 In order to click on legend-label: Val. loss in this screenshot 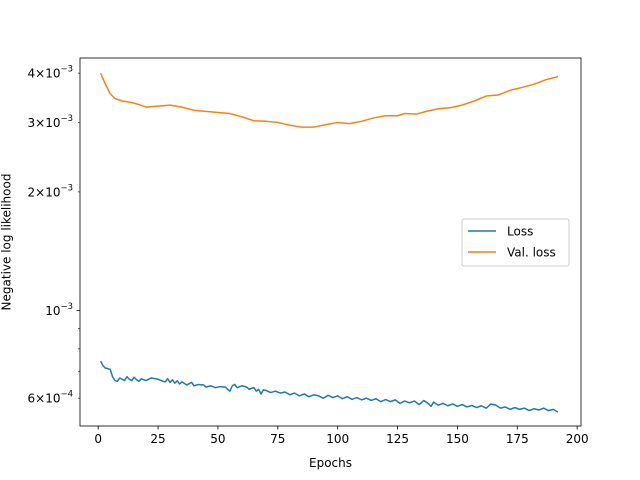, I will do `click(531, 253)`.